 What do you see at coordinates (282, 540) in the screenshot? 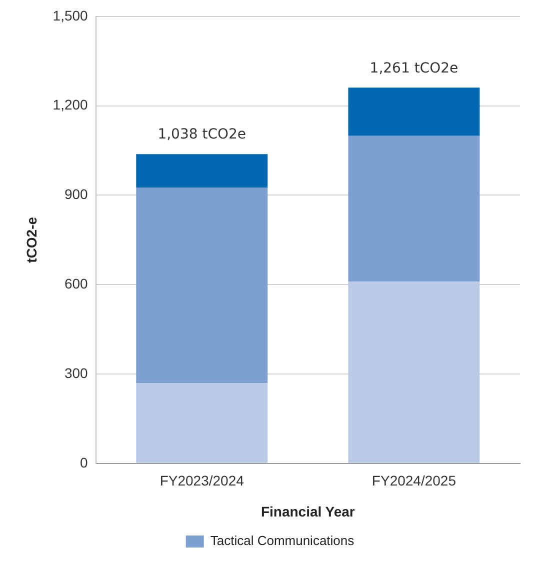
I see `legend-label: Tactical Communications` at bounding box center [282, 540].